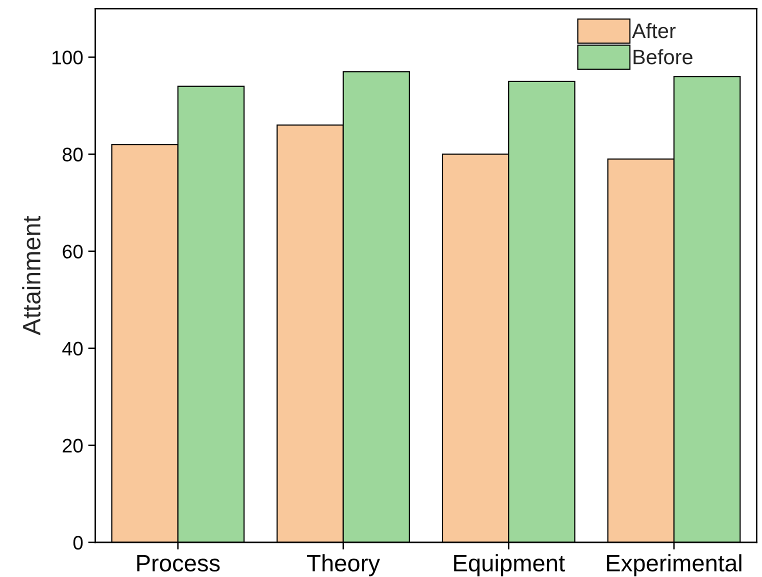 The width and height of the screenshot is (762, 577). Describe the element at coordinates (78, 543) in the screenshot. I see `y-tick-label: 0` at that location.